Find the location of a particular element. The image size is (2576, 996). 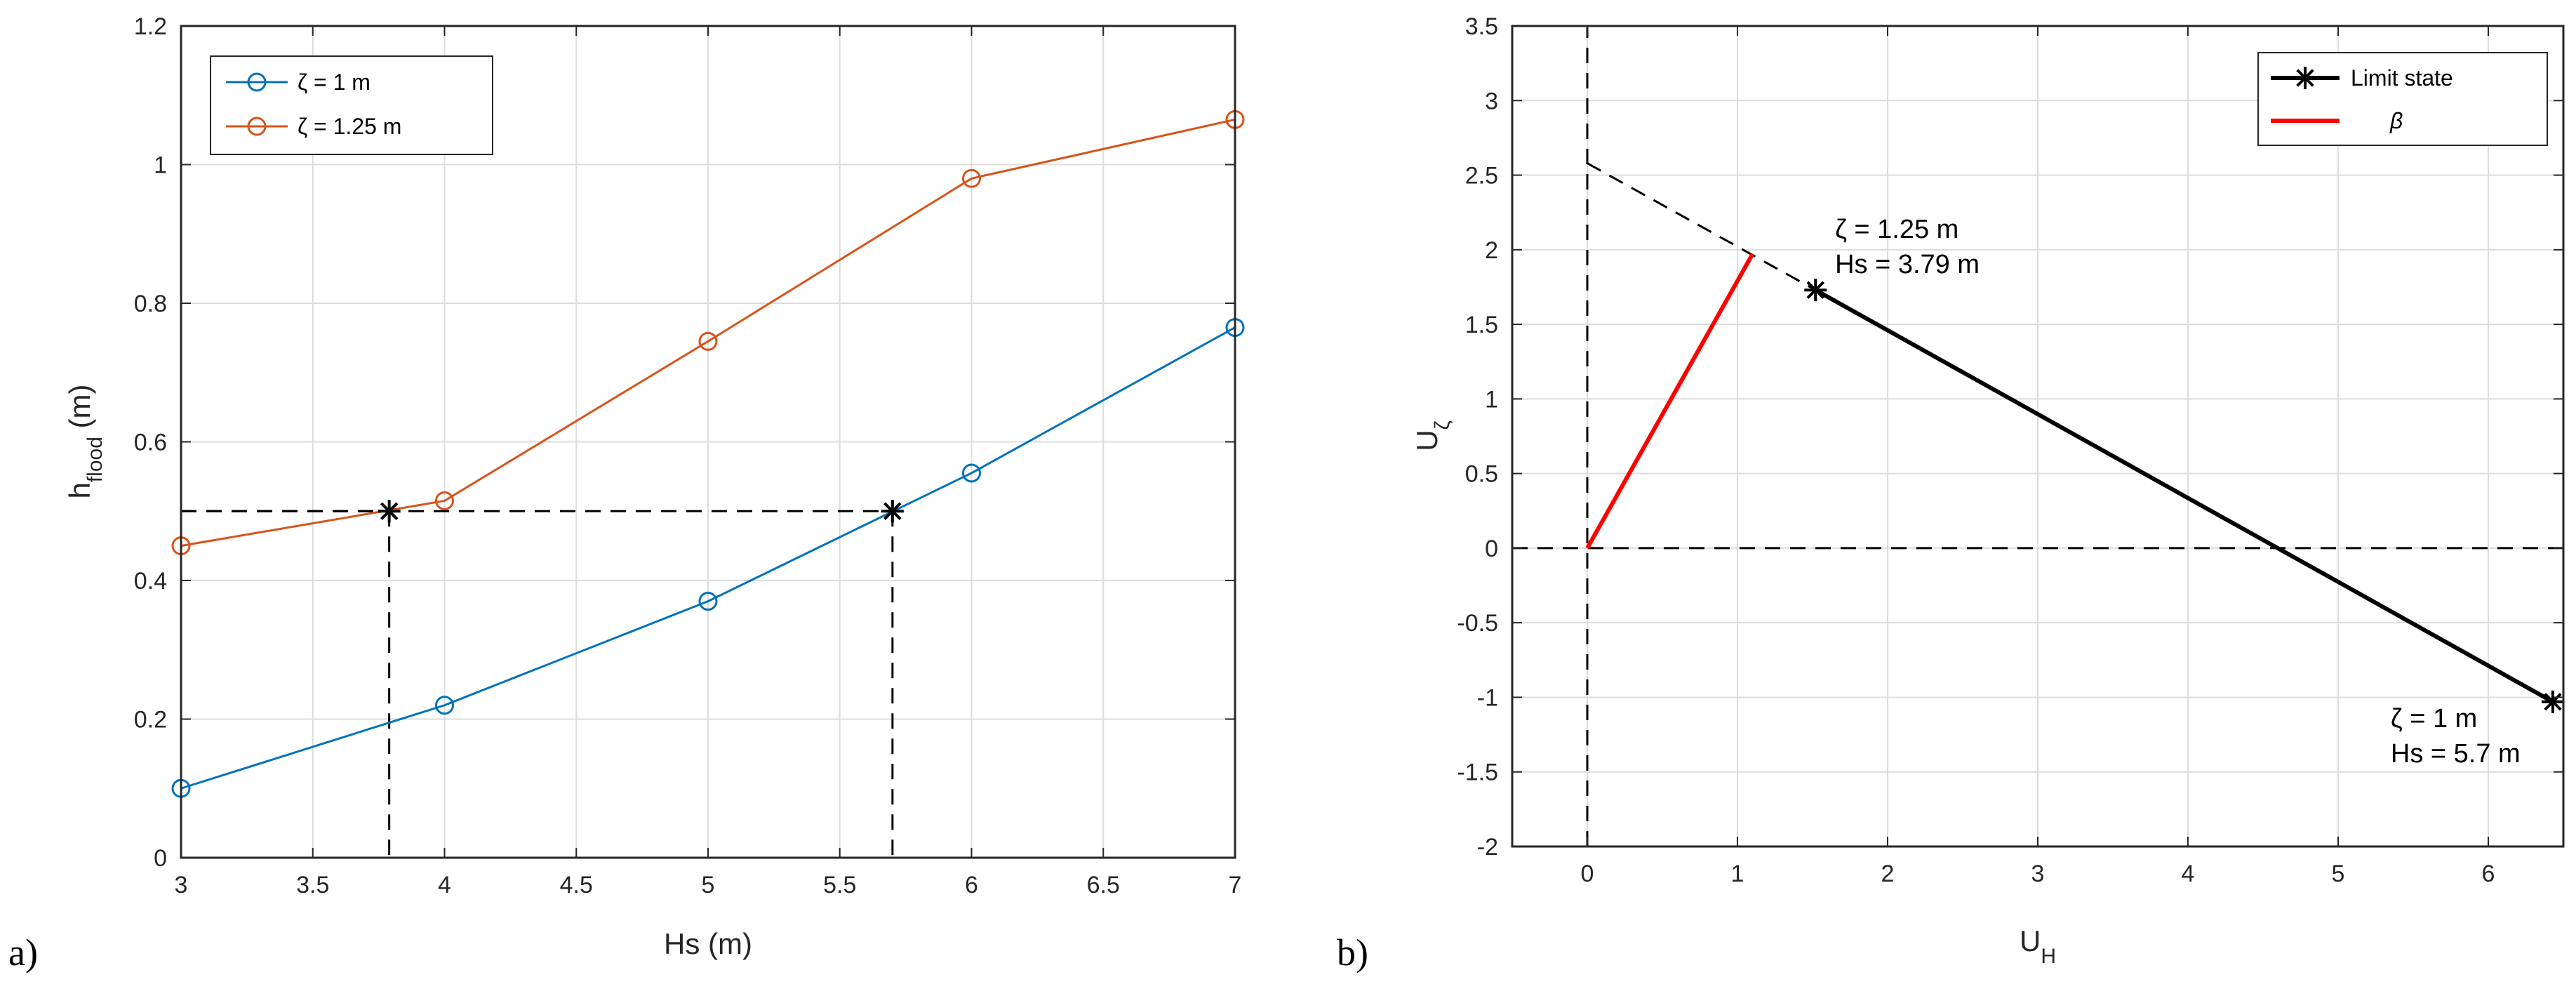

y-tick-label-a: 1.2 is located at coordinates (150, 26).